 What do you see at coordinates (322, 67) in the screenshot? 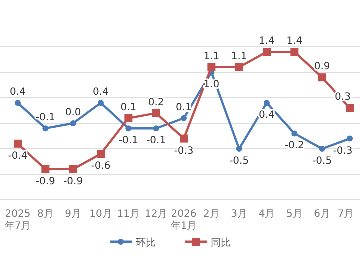
I see `data-label: 0.9` at bounding box center [322, 67].